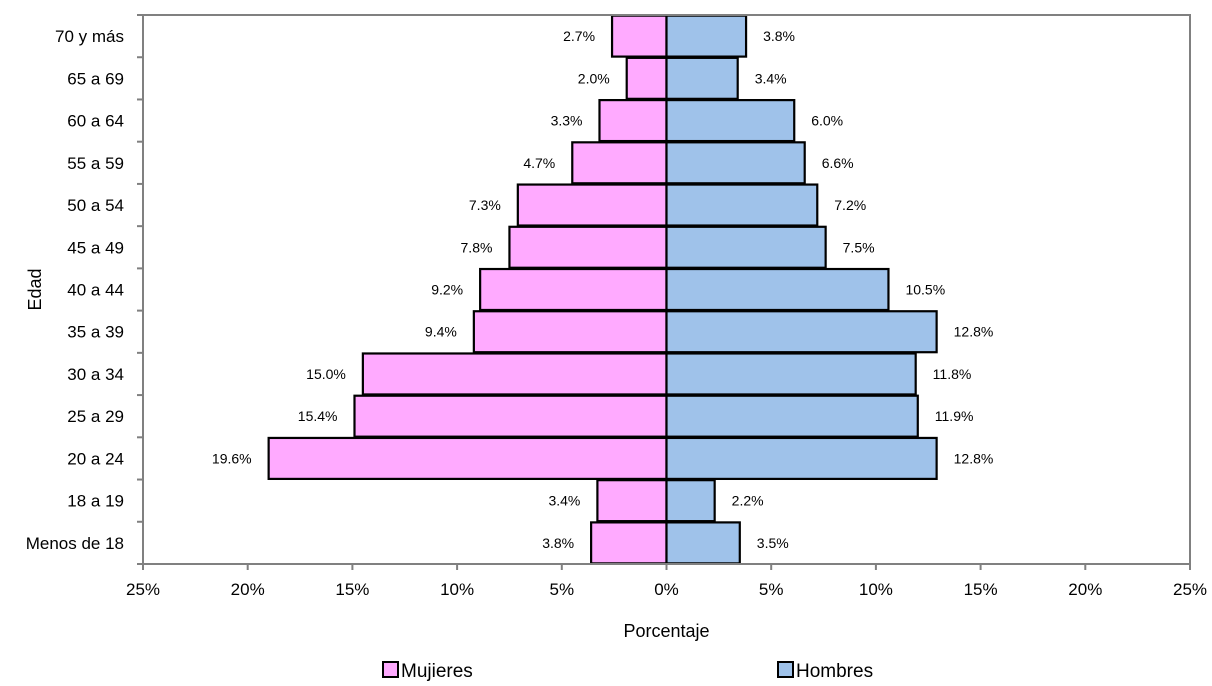  What do you see at coordinates (579, 36) in the screenshot?
I see `female-data-label: 2.7%` at bounding box center [579, 36].